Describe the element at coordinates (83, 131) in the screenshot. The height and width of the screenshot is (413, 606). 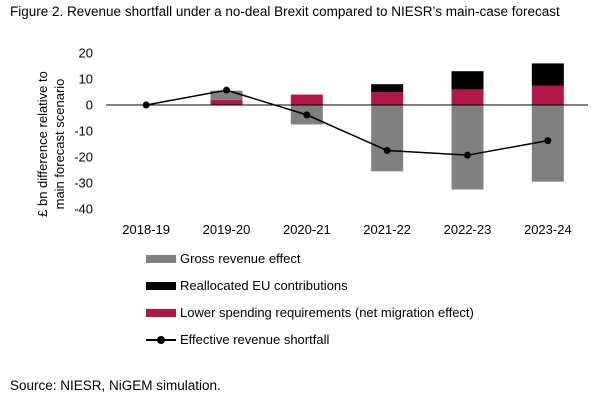
I see `y-tick-label: -10` at that location.